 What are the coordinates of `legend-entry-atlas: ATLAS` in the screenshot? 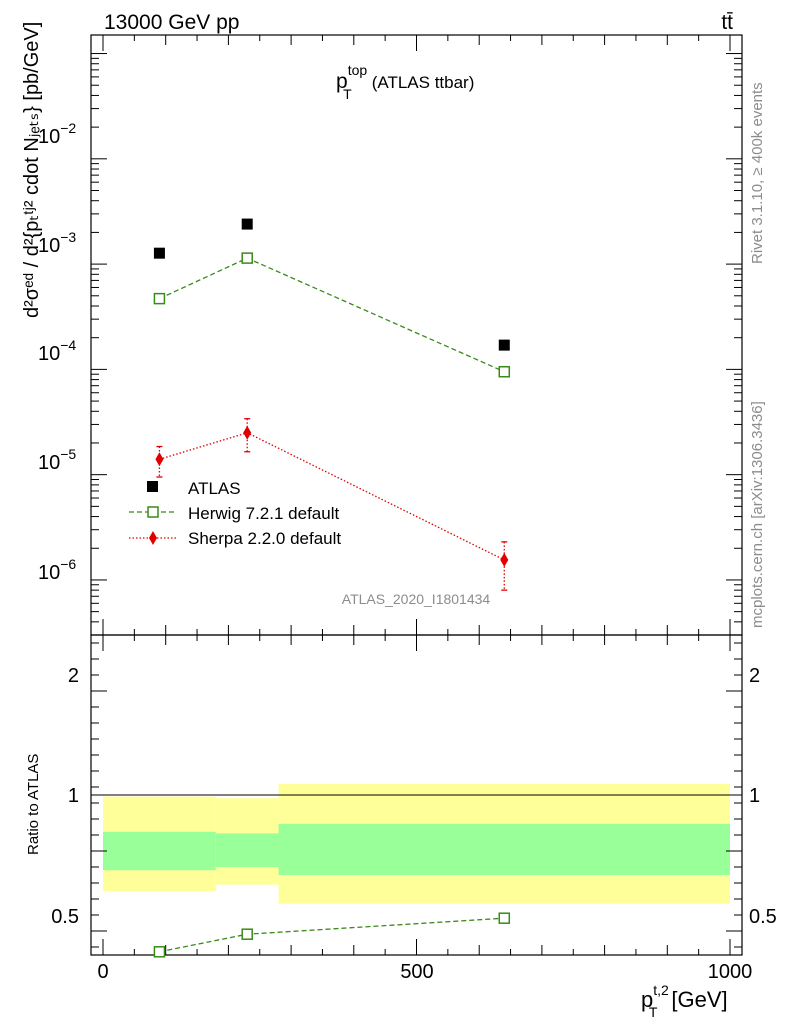 It's located at (194, 488).